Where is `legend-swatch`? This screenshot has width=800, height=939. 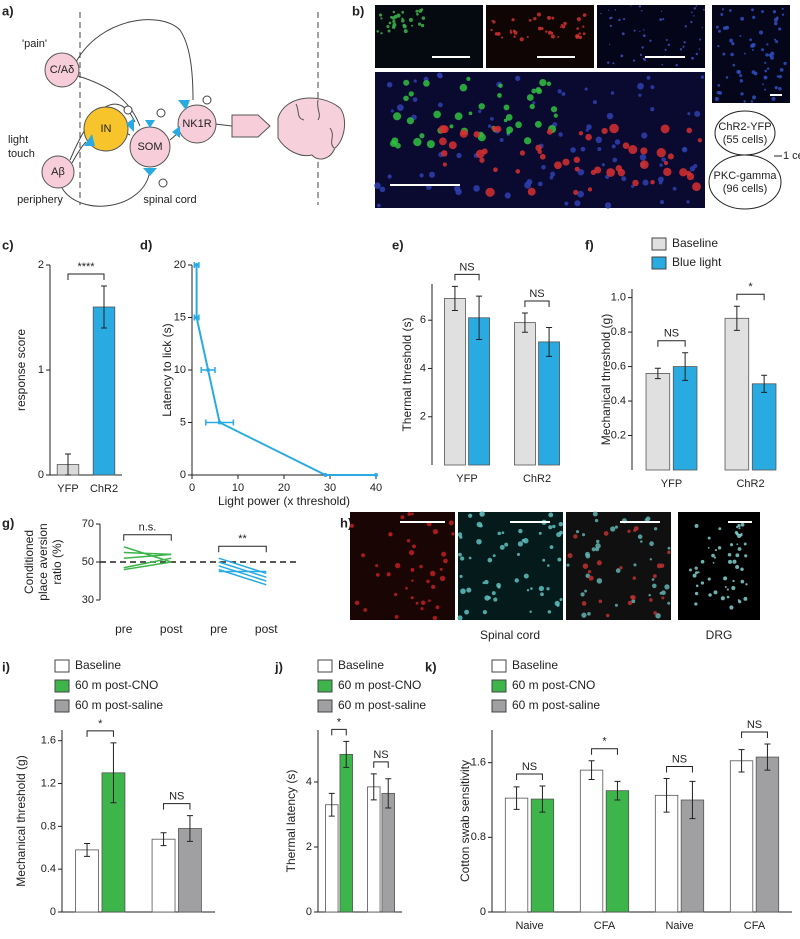
legend-swatch is located at coordinates (62, 666).